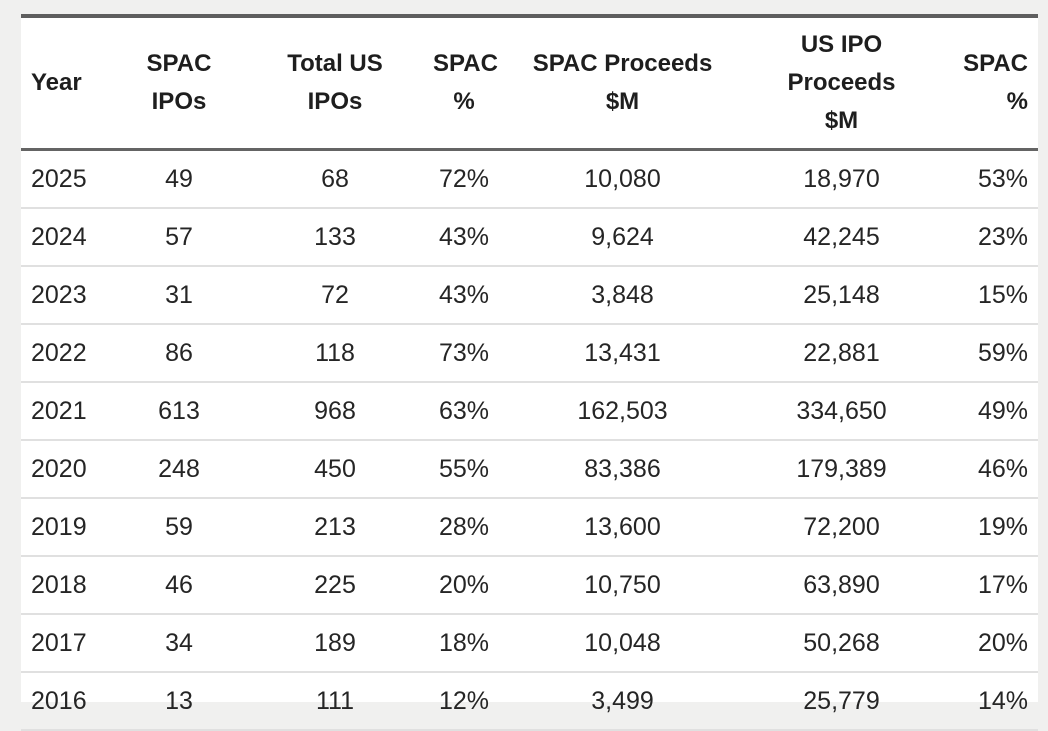 This screenshot has height=731, width=1048. I want to click on cell-spac-pct-proceeds: 49%, so click(990, 411).